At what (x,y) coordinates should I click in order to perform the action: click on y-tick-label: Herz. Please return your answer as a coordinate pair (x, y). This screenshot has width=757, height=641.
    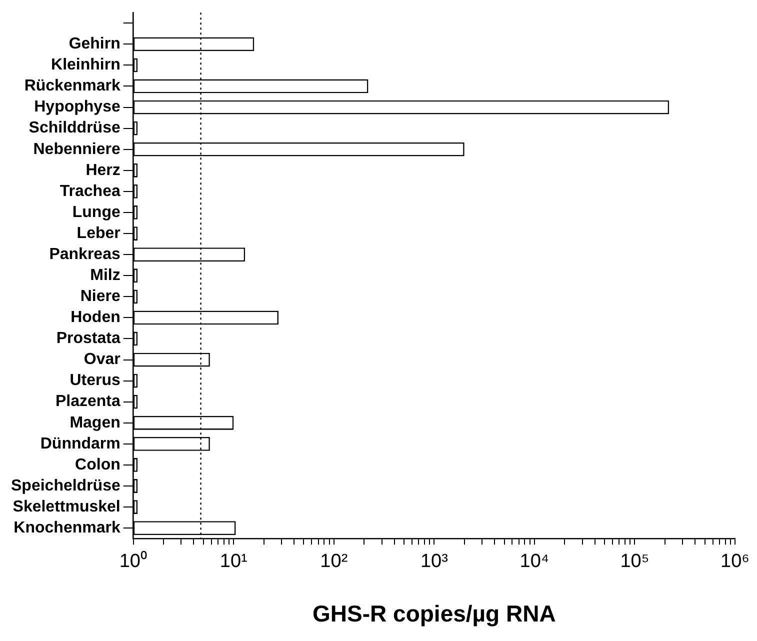
    Looking at the image, I should click on (103, 170).